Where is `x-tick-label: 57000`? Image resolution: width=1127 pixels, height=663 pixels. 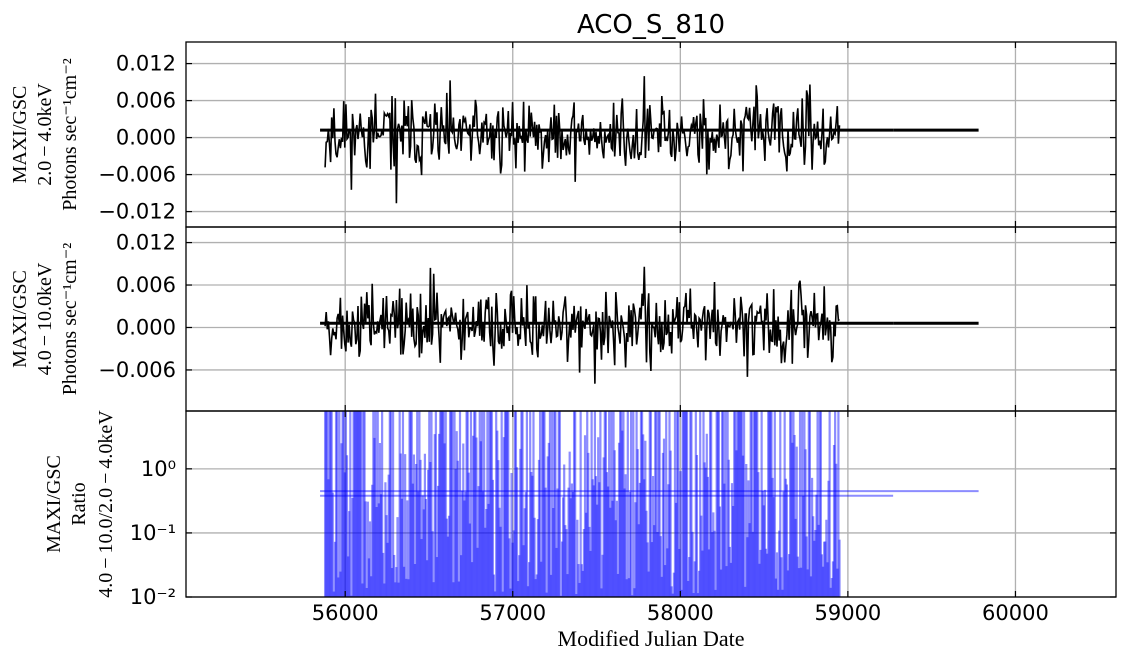 x-tick-label: 57000 is located at coordinates (512, 613).